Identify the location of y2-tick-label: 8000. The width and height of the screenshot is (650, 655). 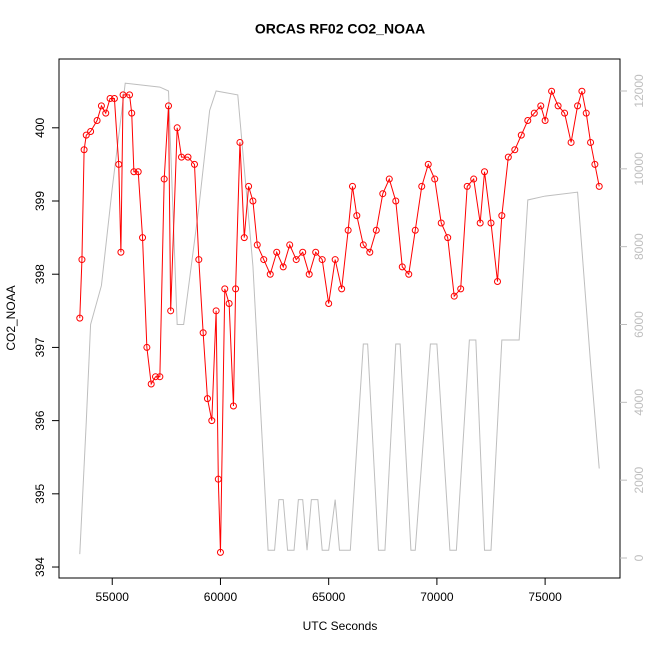
(639, 246).